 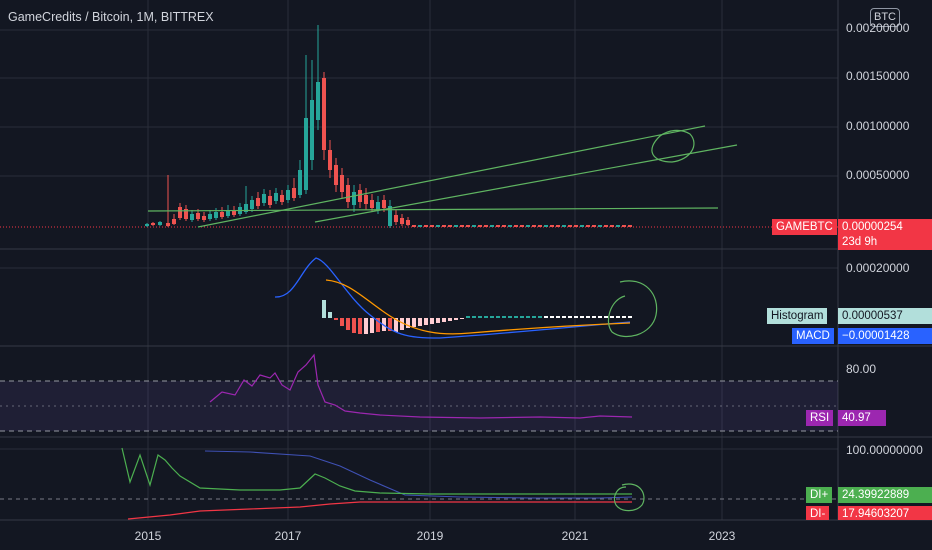 I want to click on drawn-circle-macd, so click(x=632, y=309).